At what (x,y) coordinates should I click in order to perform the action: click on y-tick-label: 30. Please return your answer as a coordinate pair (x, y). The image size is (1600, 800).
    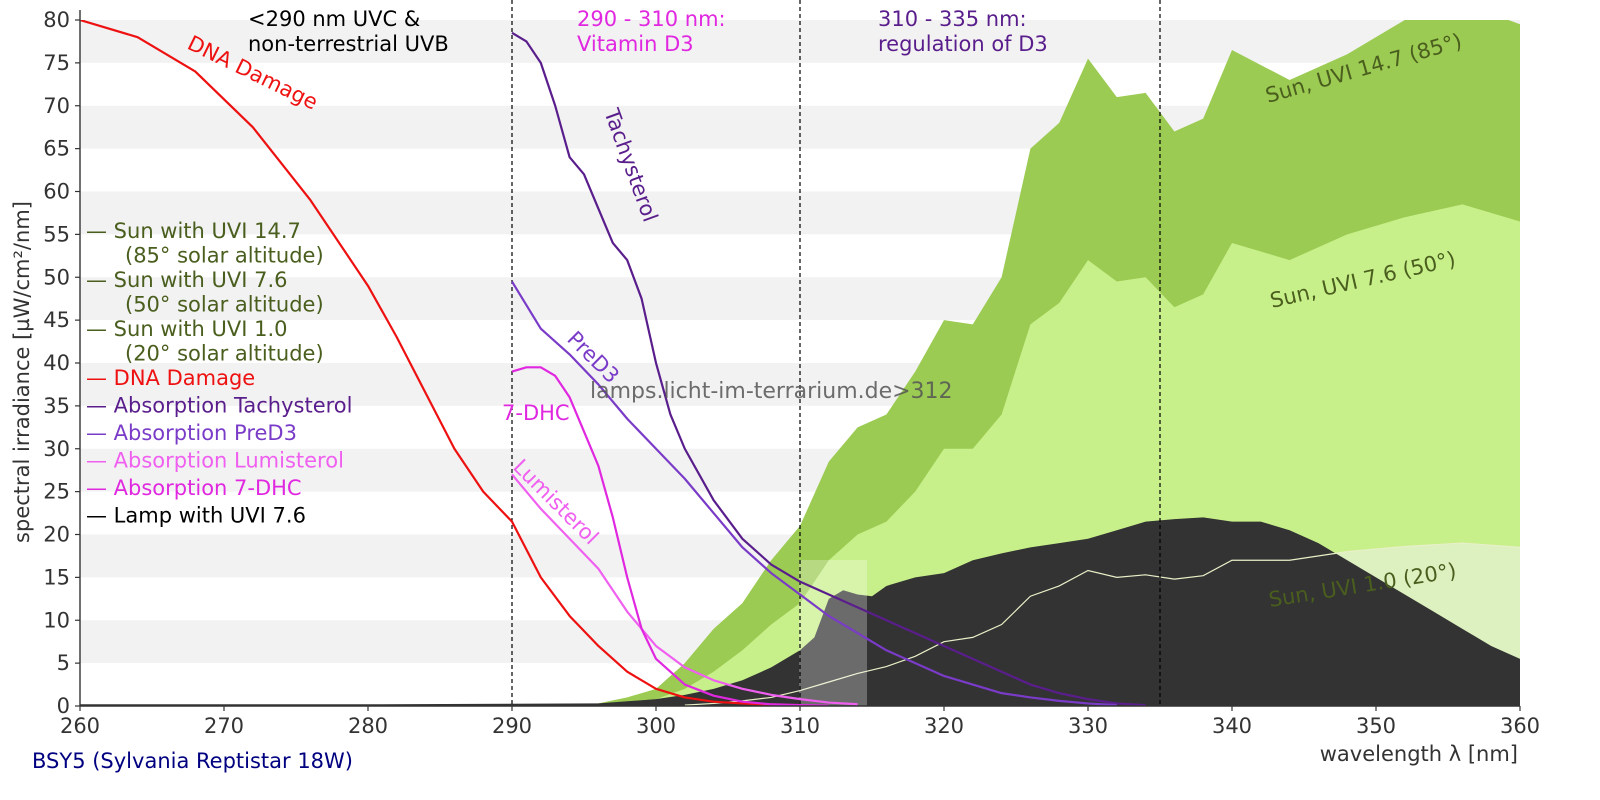
    Looking at the image, I should click on (56, 449).